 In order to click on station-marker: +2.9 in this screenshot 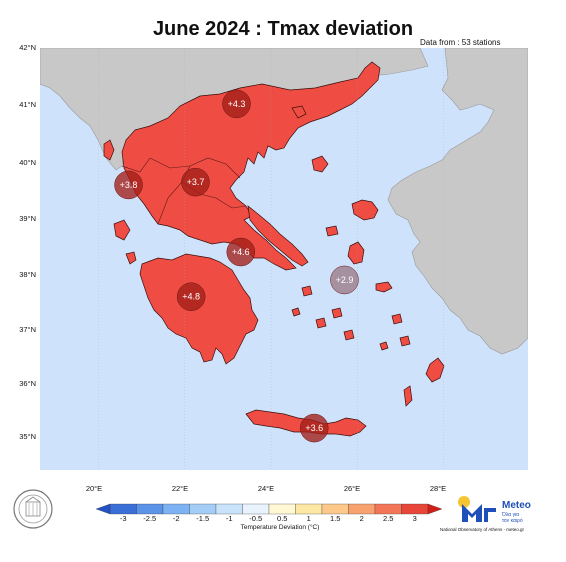, I will do `click(344, 280)`.